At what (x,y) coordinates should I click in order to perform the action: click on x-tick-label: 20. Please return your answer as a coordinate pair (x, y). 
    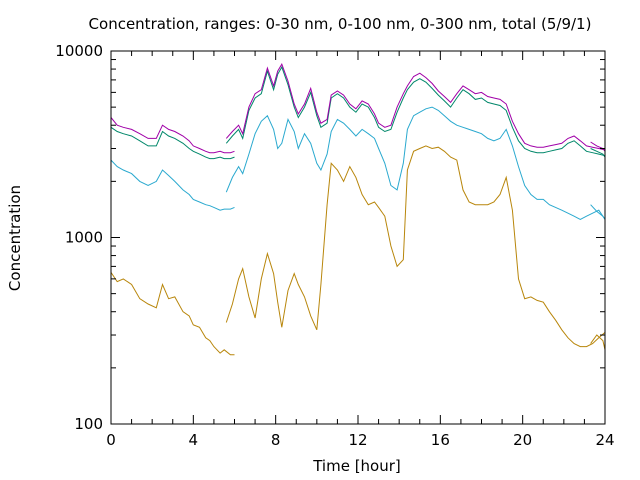
    Looking at the image, I should click on (522, 440).